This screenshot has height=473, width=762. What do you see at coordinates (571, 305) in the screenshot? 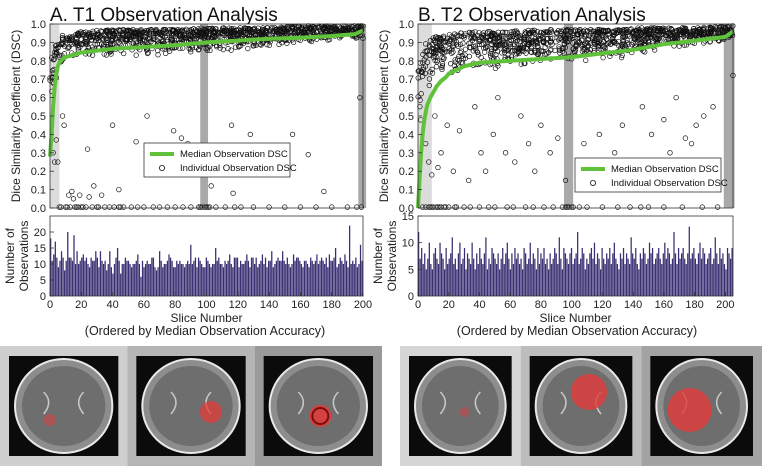
I see `x-tick-label: 100` at bounding box center [571, 305].